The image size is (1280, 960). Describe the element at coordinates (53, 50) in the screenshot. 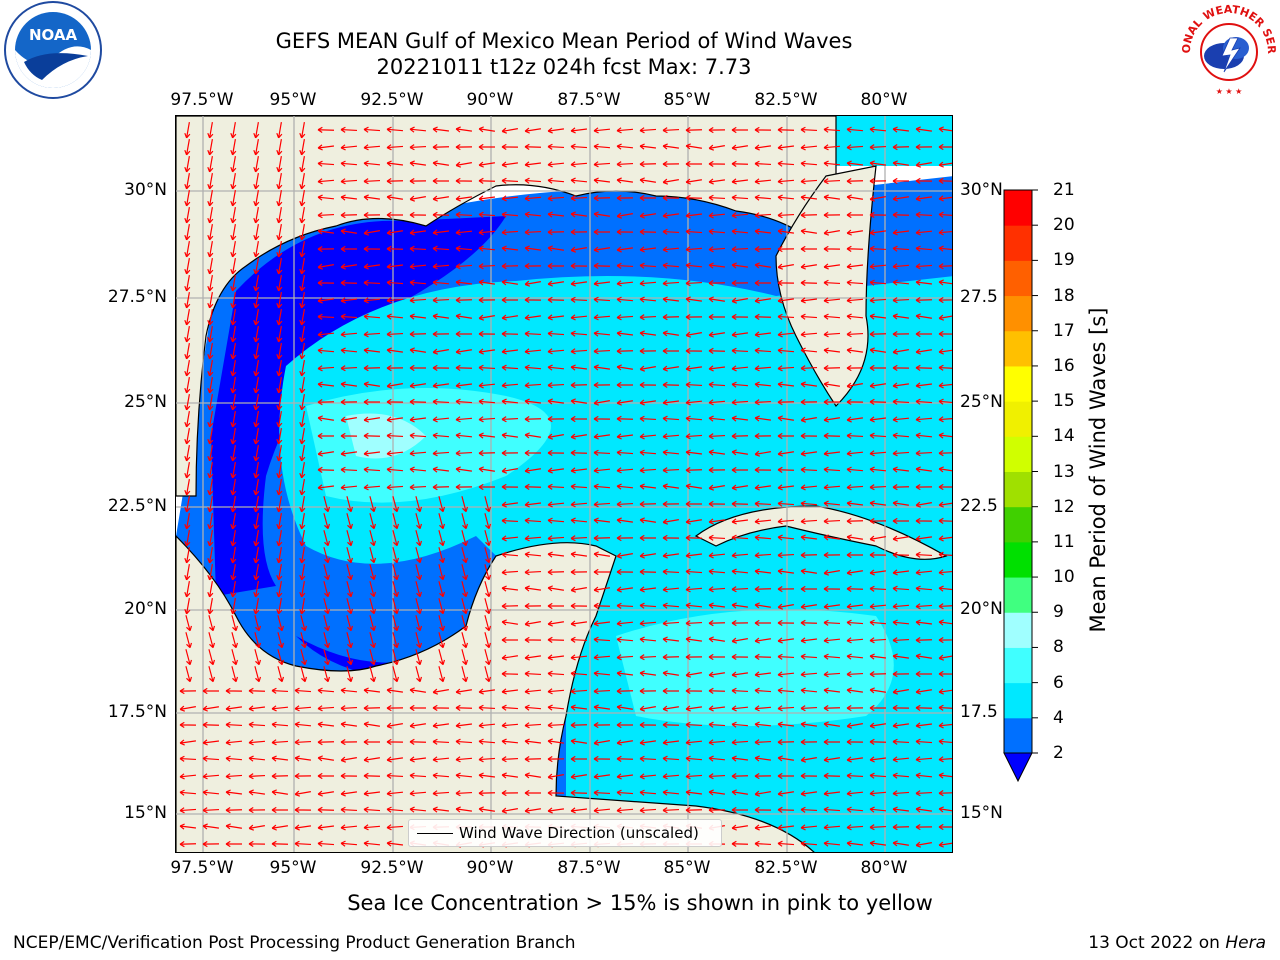

I see `noaa-logo-icon: NOAA` at that location.